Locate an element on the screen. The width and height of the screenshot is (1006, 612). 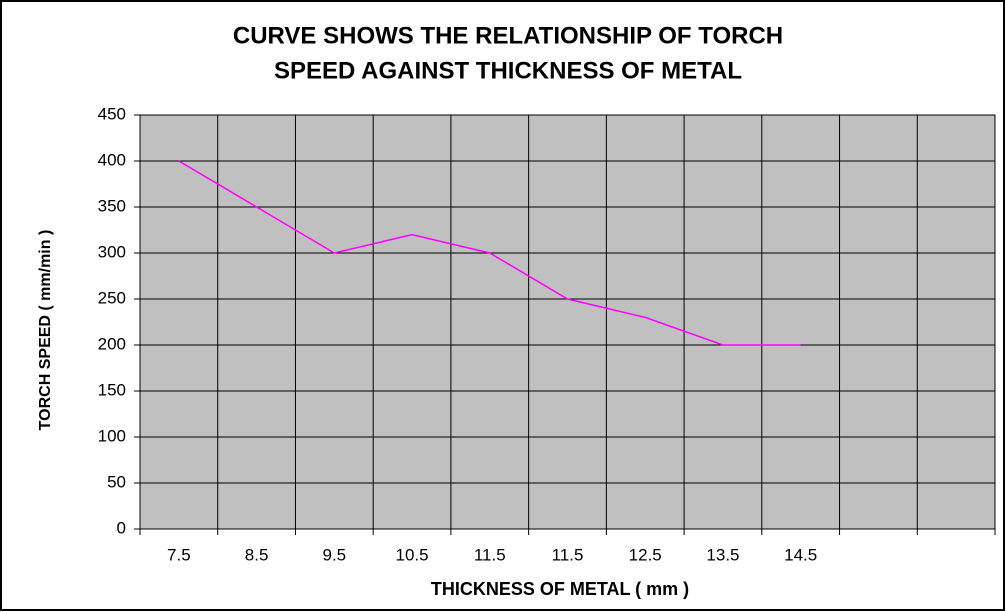
y-axis-label: TORCH SPEED ( mm/min ) is located at coordinates (45, 330).